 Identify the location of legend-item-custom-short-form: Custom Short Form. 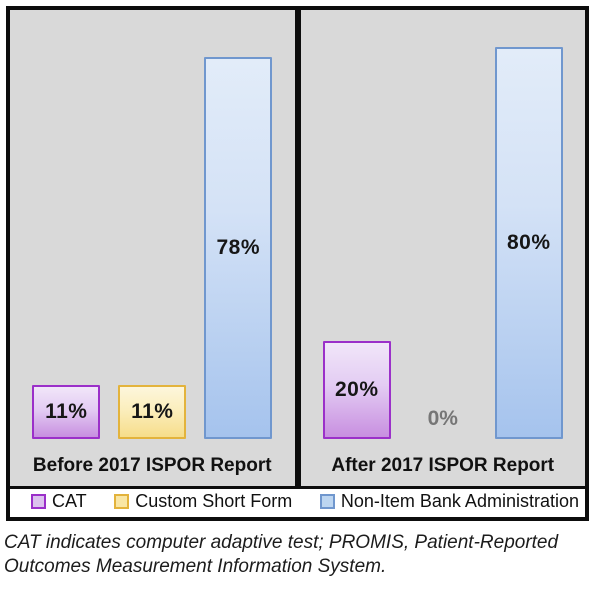
(203, 501).